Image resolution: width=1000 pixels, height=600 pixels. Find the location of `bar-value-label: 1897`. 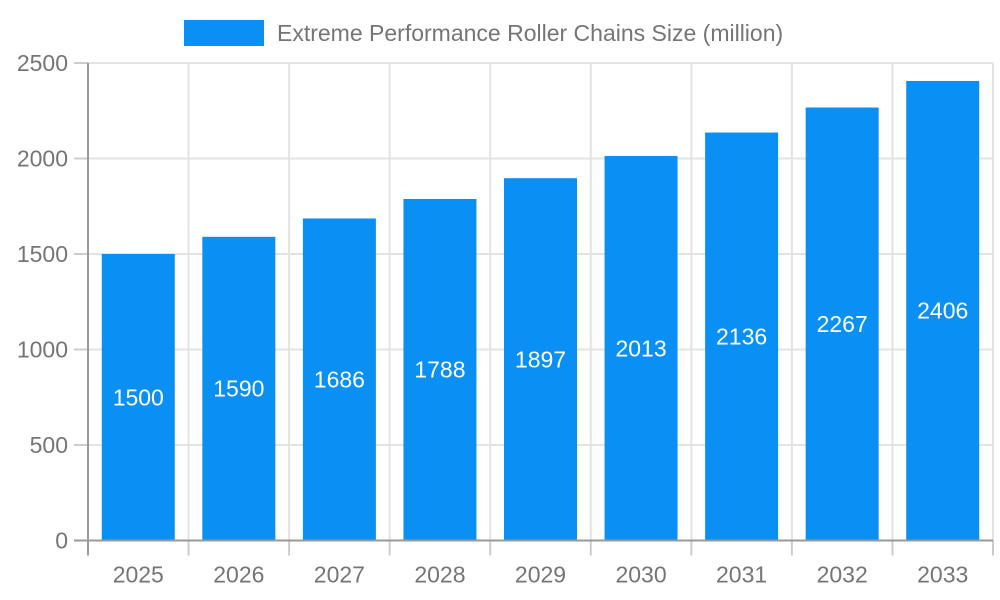

bar-value-label: 1897 is located at coordinates (540, 359).